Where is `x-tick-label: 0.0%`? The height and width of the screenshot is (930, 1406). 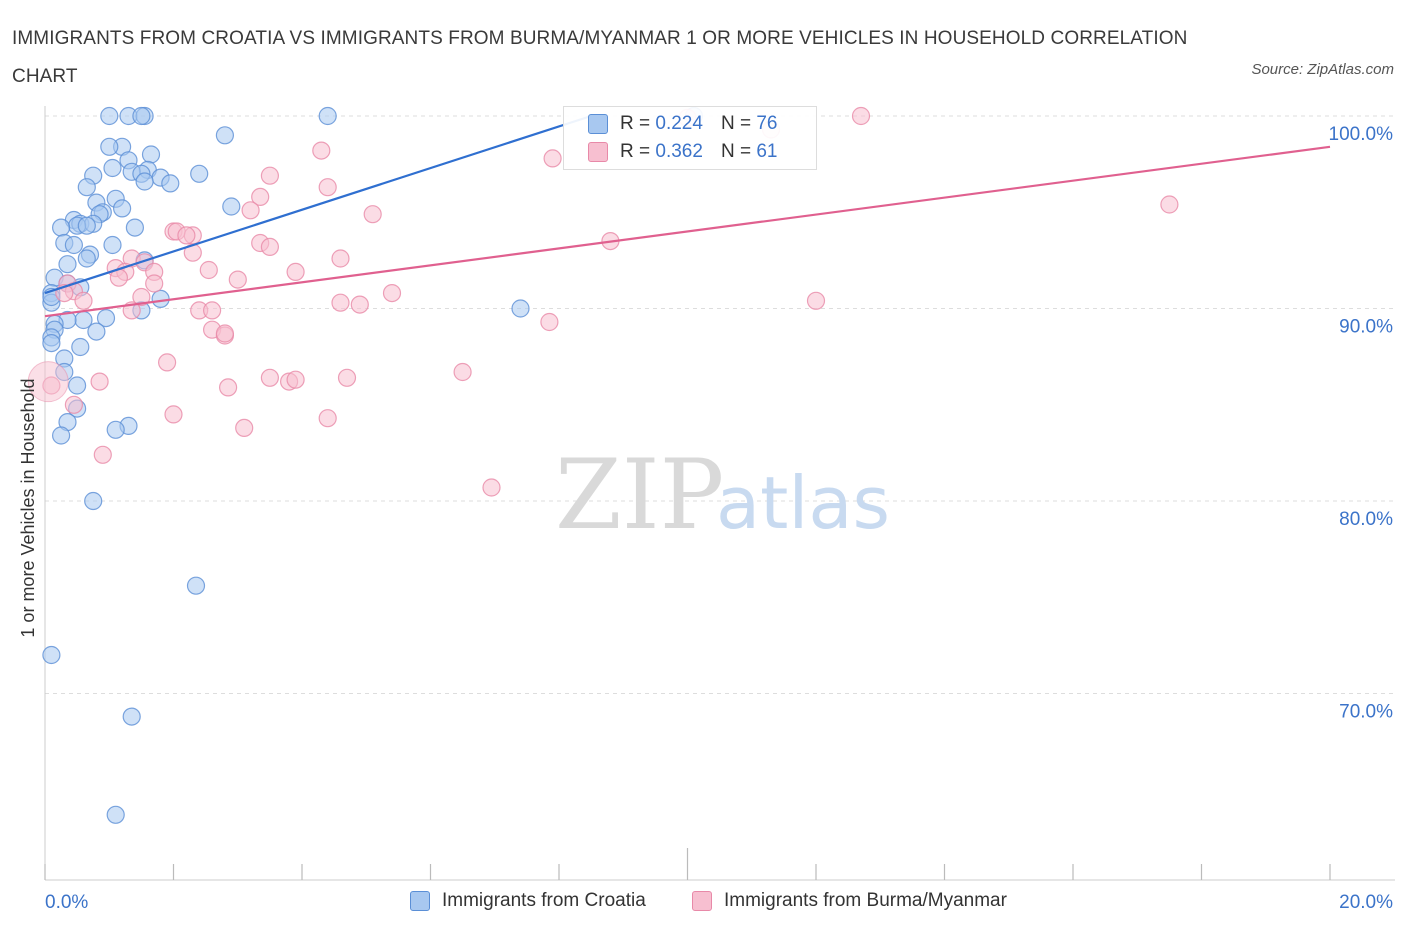 x-tick-label: 0.0% is located at coordinates (66, 902).